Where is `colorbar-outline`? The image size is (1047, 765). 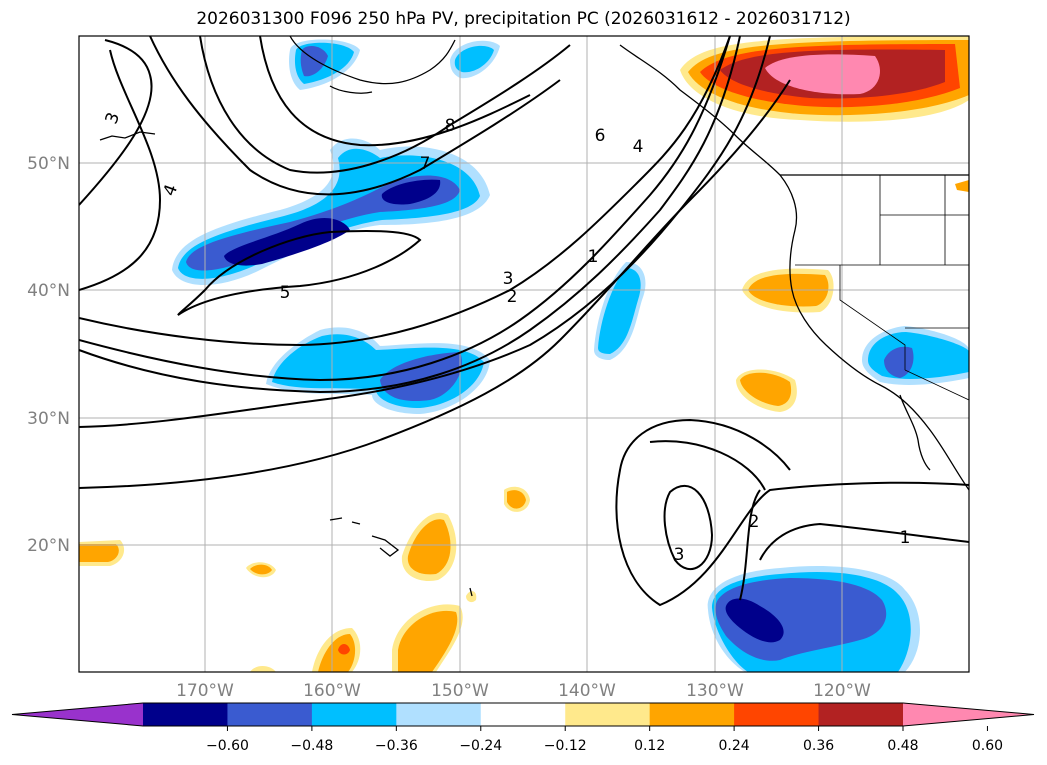
colorbar-outline is located at coordinates (523, 714).